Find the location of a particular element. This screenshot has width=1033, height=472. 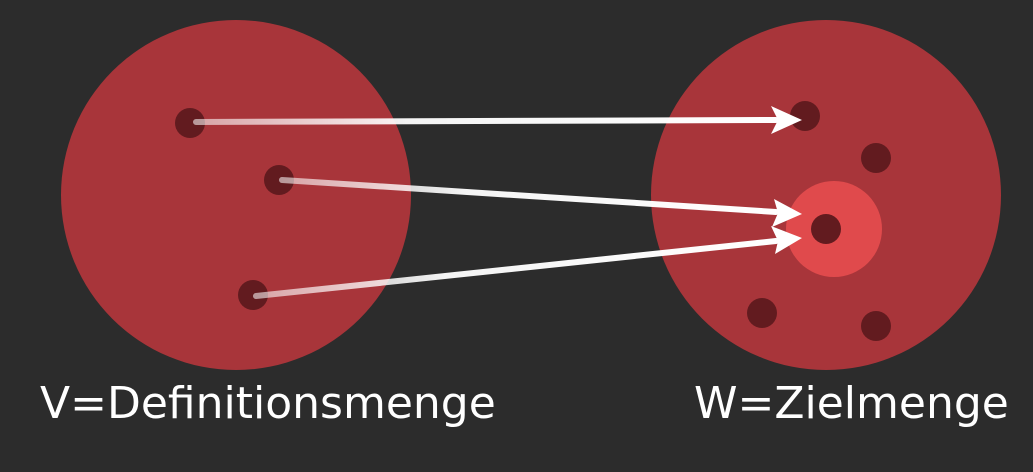

codomain-set-label: W=Zielmenge is located at coordinates (851, 403).